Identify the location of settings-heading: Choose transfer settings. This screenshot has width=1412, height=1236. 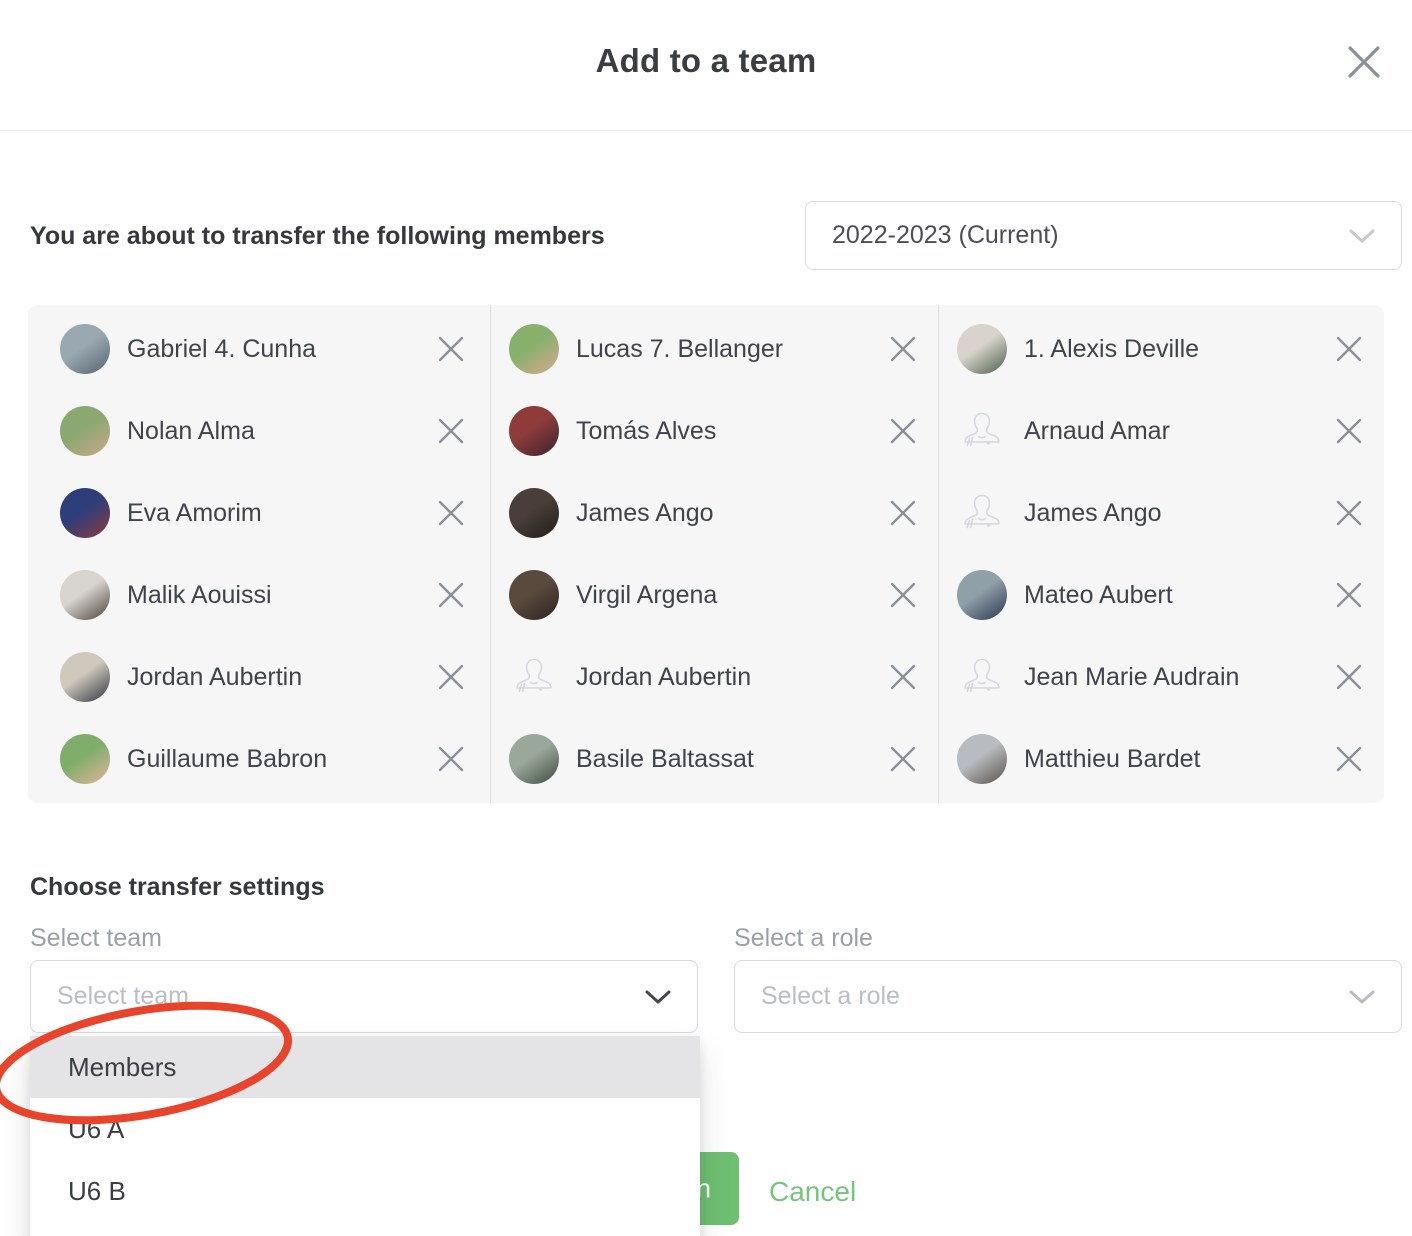
(177, 887).